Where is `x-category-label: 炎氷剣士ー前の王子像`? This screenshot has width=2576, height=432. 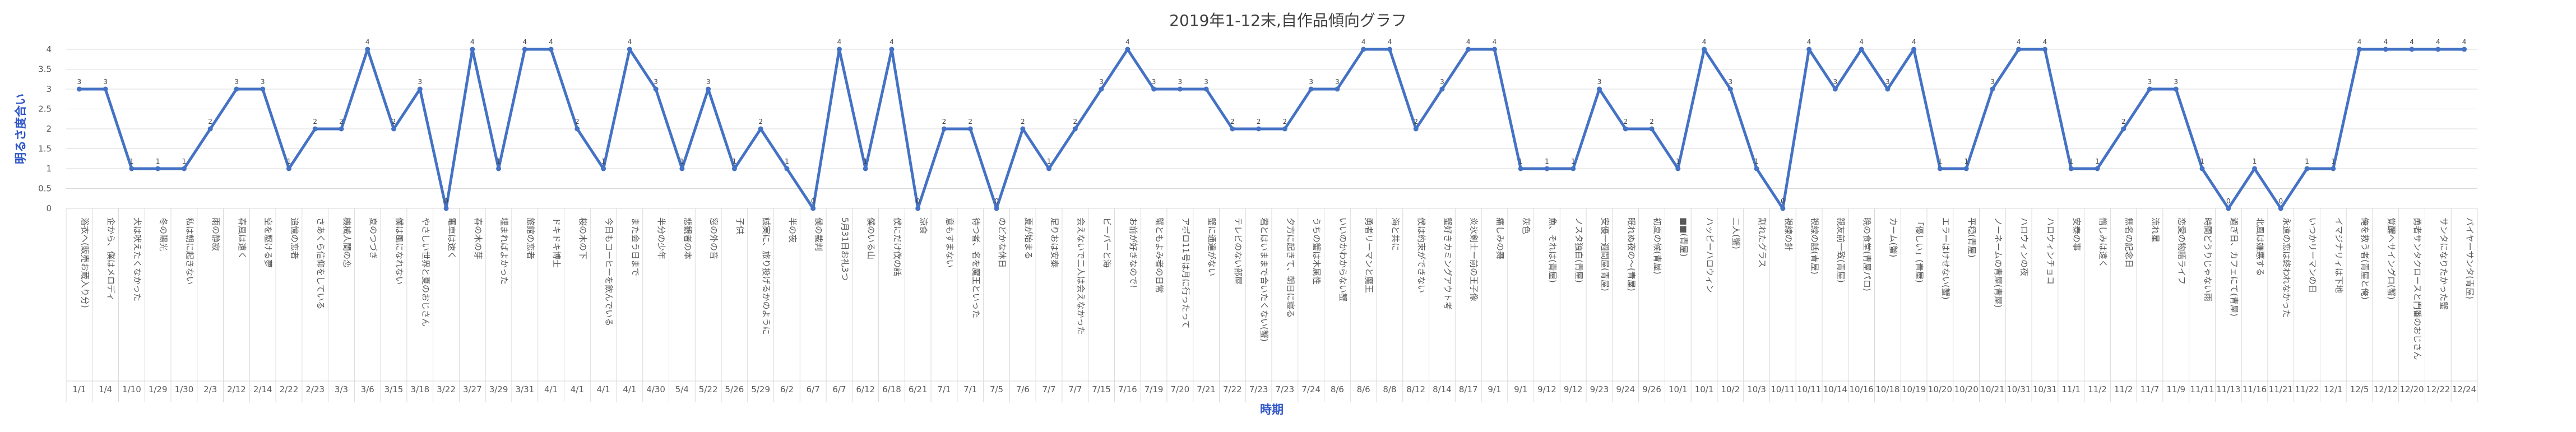 x-category-label: 炎氷剣士ー前の王子像 is located at coordinates (1474, 259).